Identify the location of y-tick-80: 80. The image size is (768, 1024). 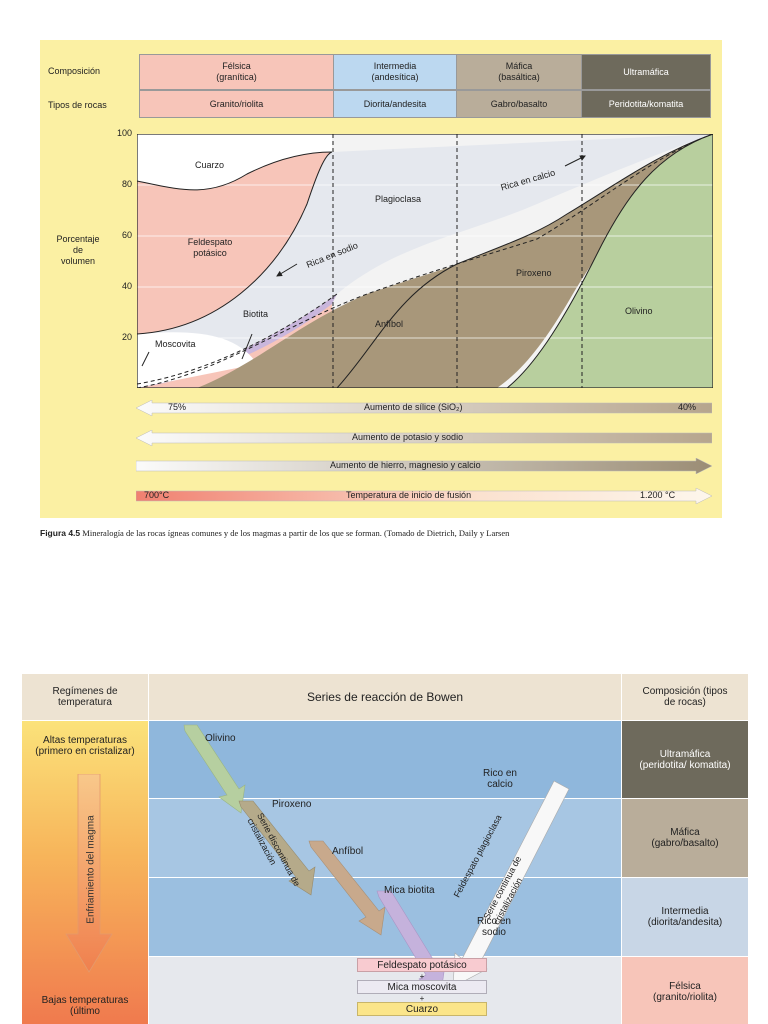
(127, 184).